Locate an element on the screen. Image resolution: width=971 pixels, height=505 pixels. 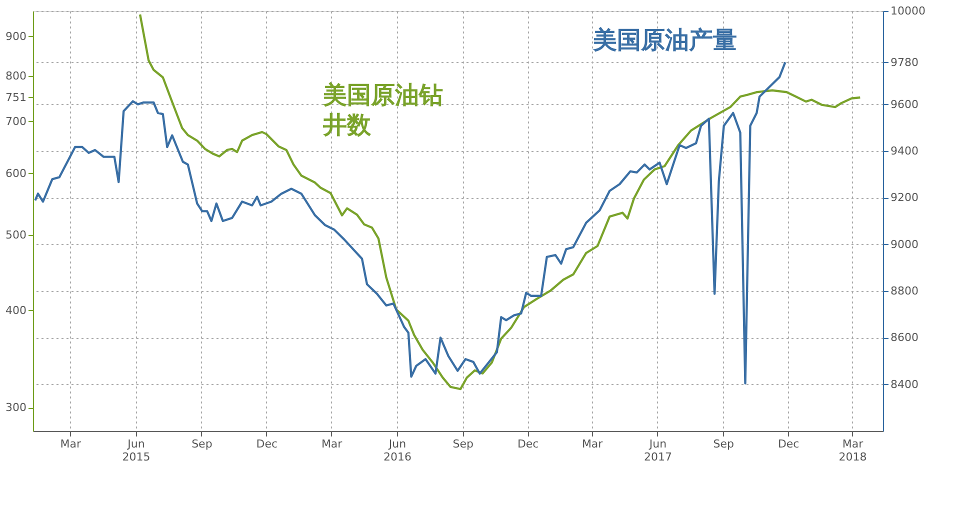
y-tick-label: 800 is located at coordinates (16, 76).